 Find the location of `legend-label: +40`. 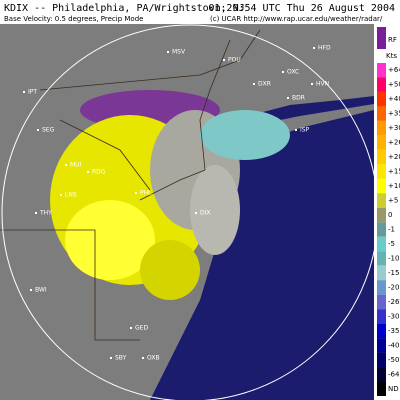

legend-label: +40 is located at coordinates (394, 99).